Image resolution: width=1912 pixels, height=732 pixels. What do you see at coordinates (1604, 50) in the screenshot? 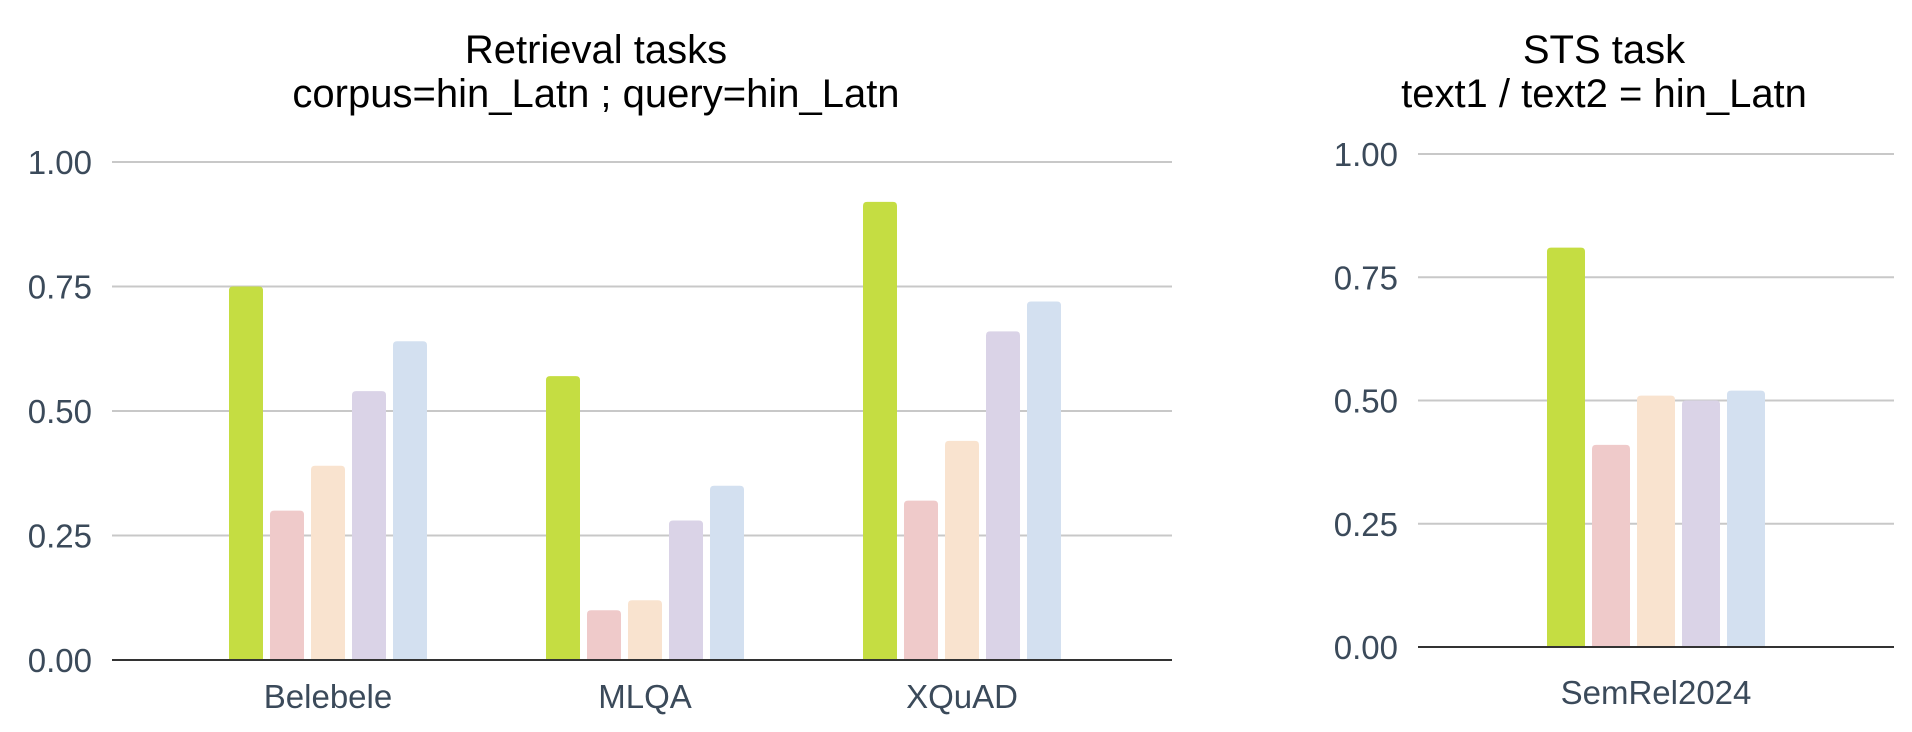
I see `sts-chart-title: STS task` at bounding box center [1604, 50].